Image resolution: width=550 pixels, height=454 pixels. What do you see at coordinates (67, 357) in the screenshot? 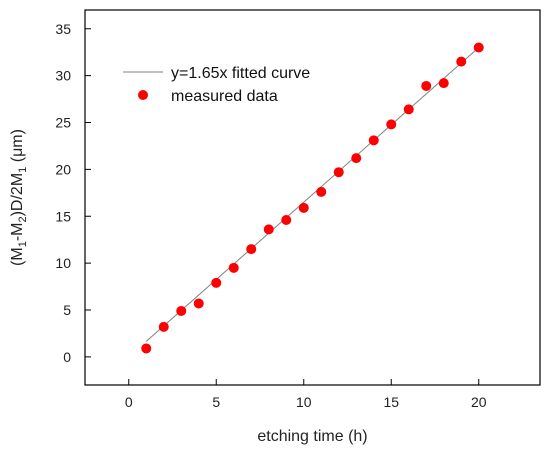
I see `y-tick-label: 0` at bounding box center [67, 357].